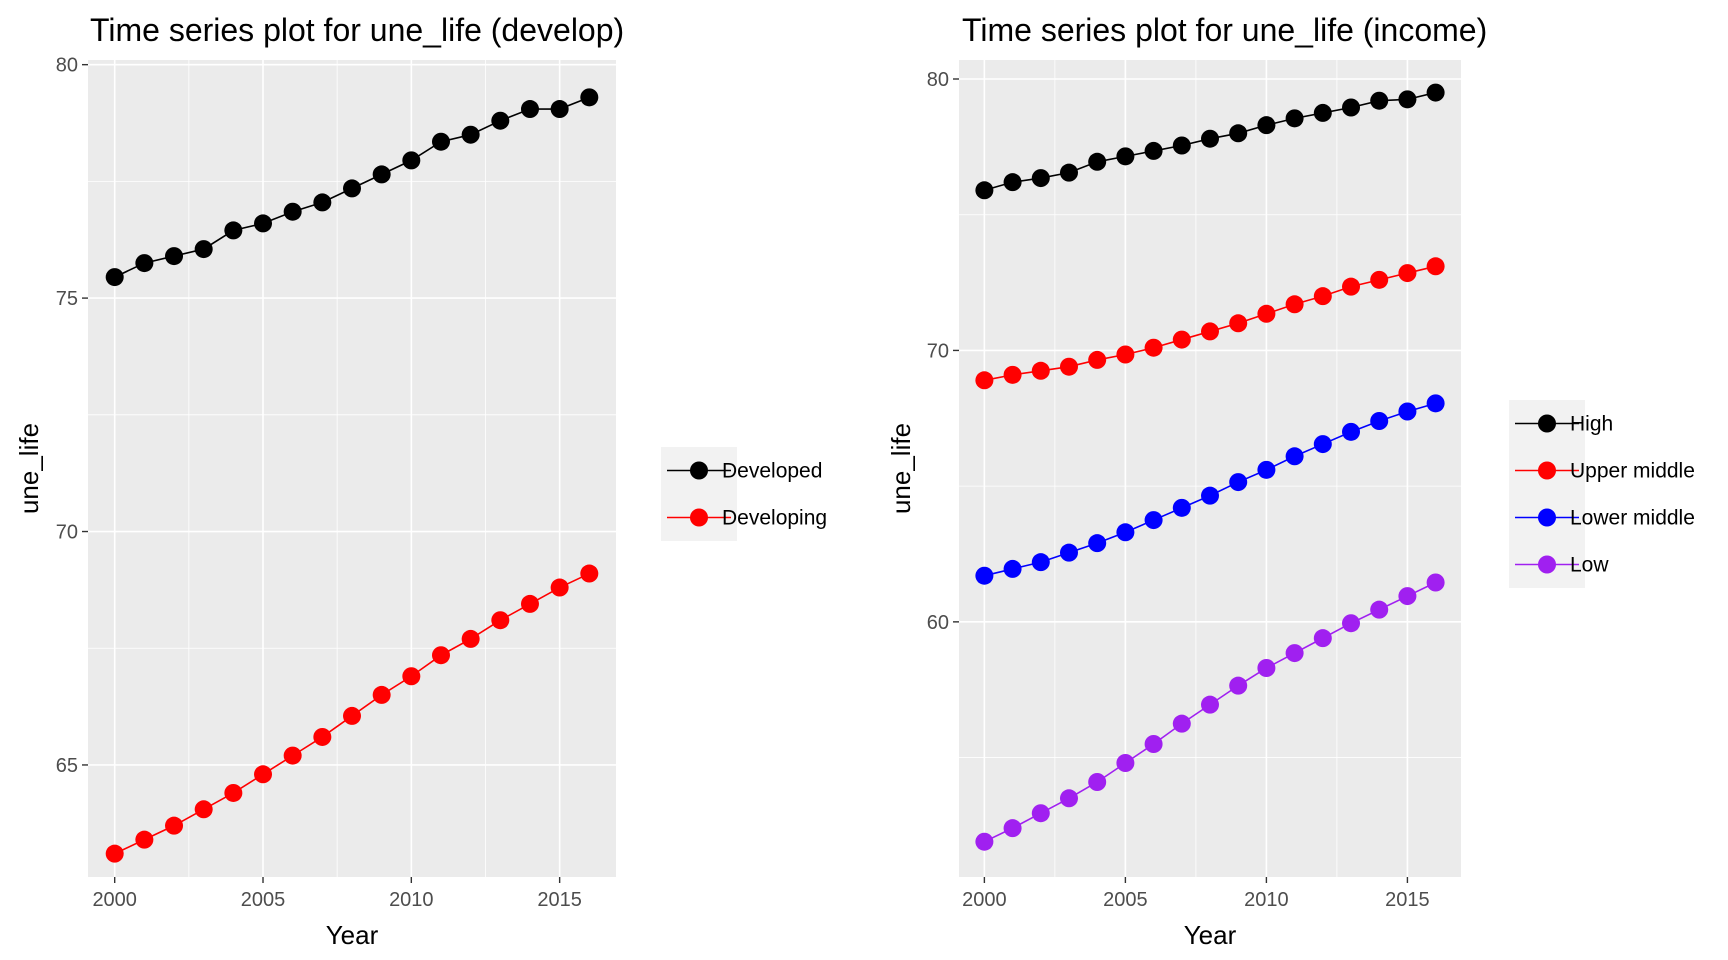 This screenshot has width=1728, height=960. Describe the element at coordinates (357, 30) in the screenshot. I see `chart-title: Time series plot for une_life (develop)` at that location.